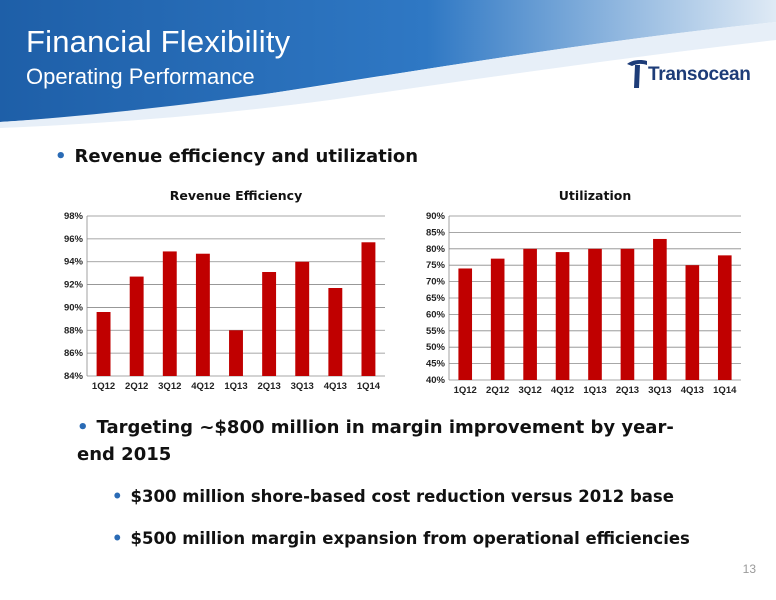  I want to click on y-tick-label: 45%, so click(436, 364).